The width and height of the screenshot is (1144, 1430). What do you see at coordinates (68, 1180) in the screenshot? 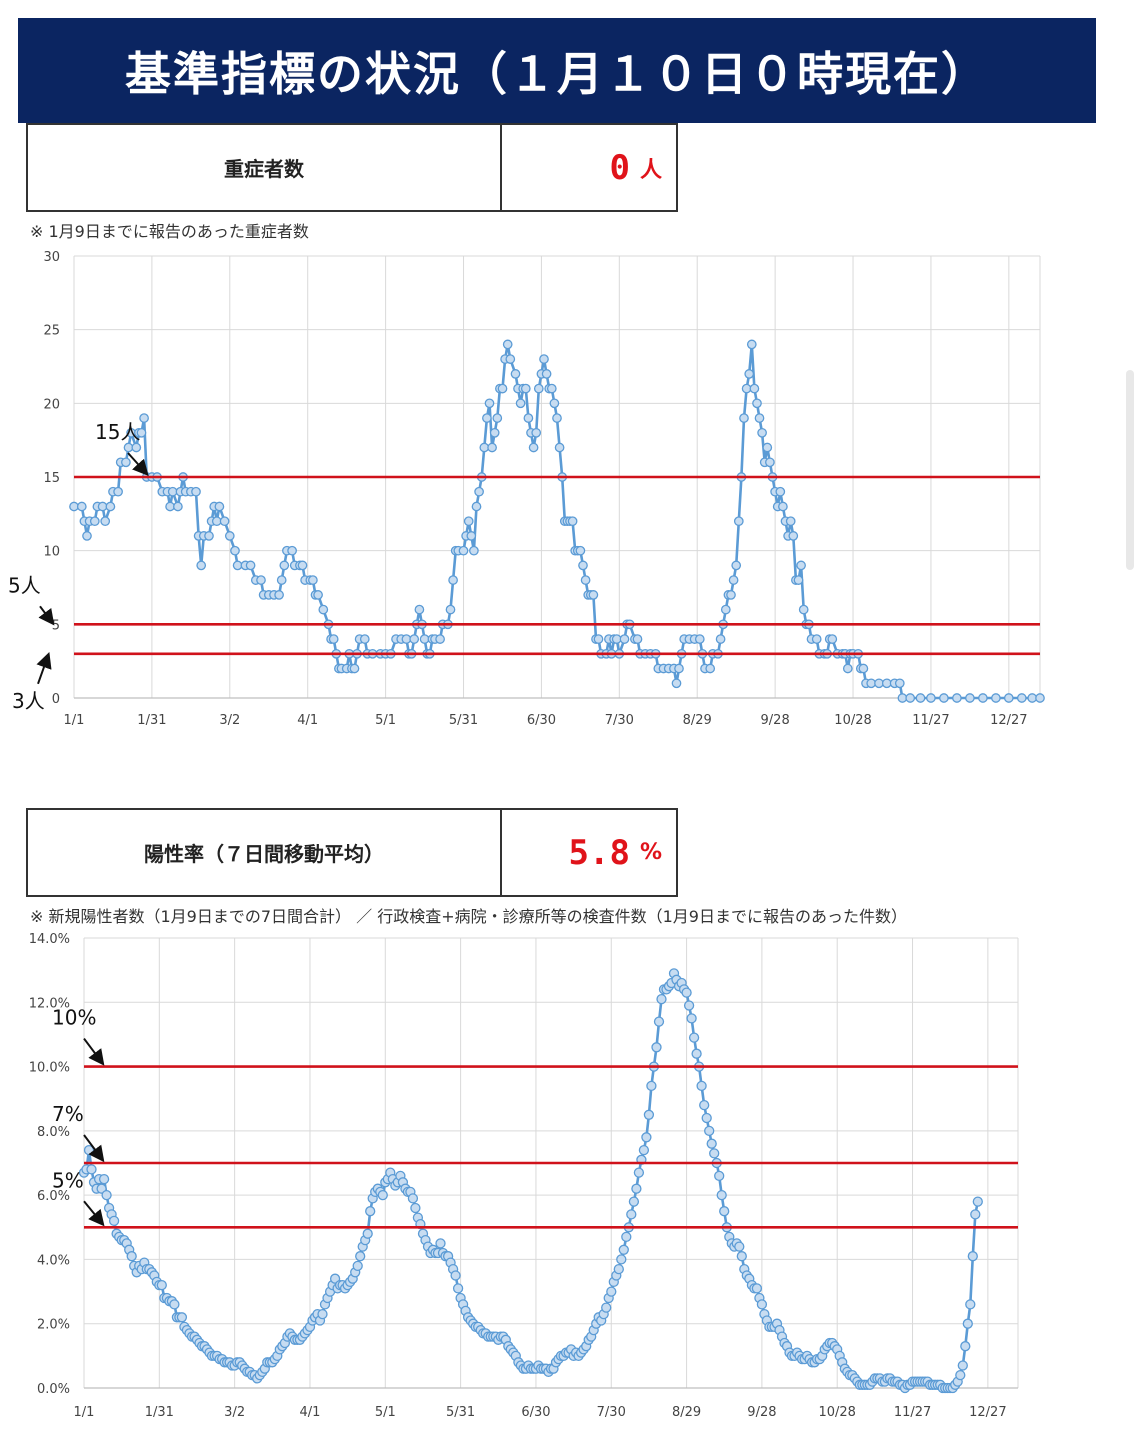
I see `threshold-label: 5%` at bounding box center [68, 1180].